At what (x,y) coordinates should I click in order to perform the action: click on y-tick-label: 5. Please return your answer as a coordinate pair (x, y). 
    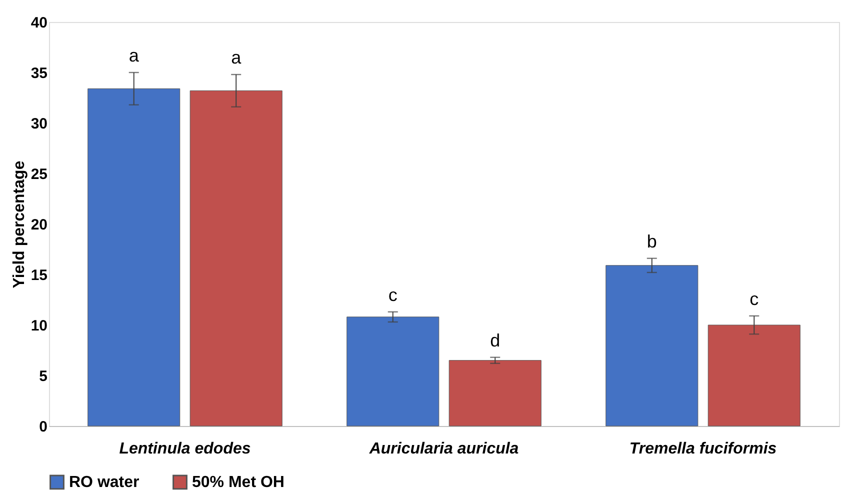
    Looking at the image, I should click on (43, 376).